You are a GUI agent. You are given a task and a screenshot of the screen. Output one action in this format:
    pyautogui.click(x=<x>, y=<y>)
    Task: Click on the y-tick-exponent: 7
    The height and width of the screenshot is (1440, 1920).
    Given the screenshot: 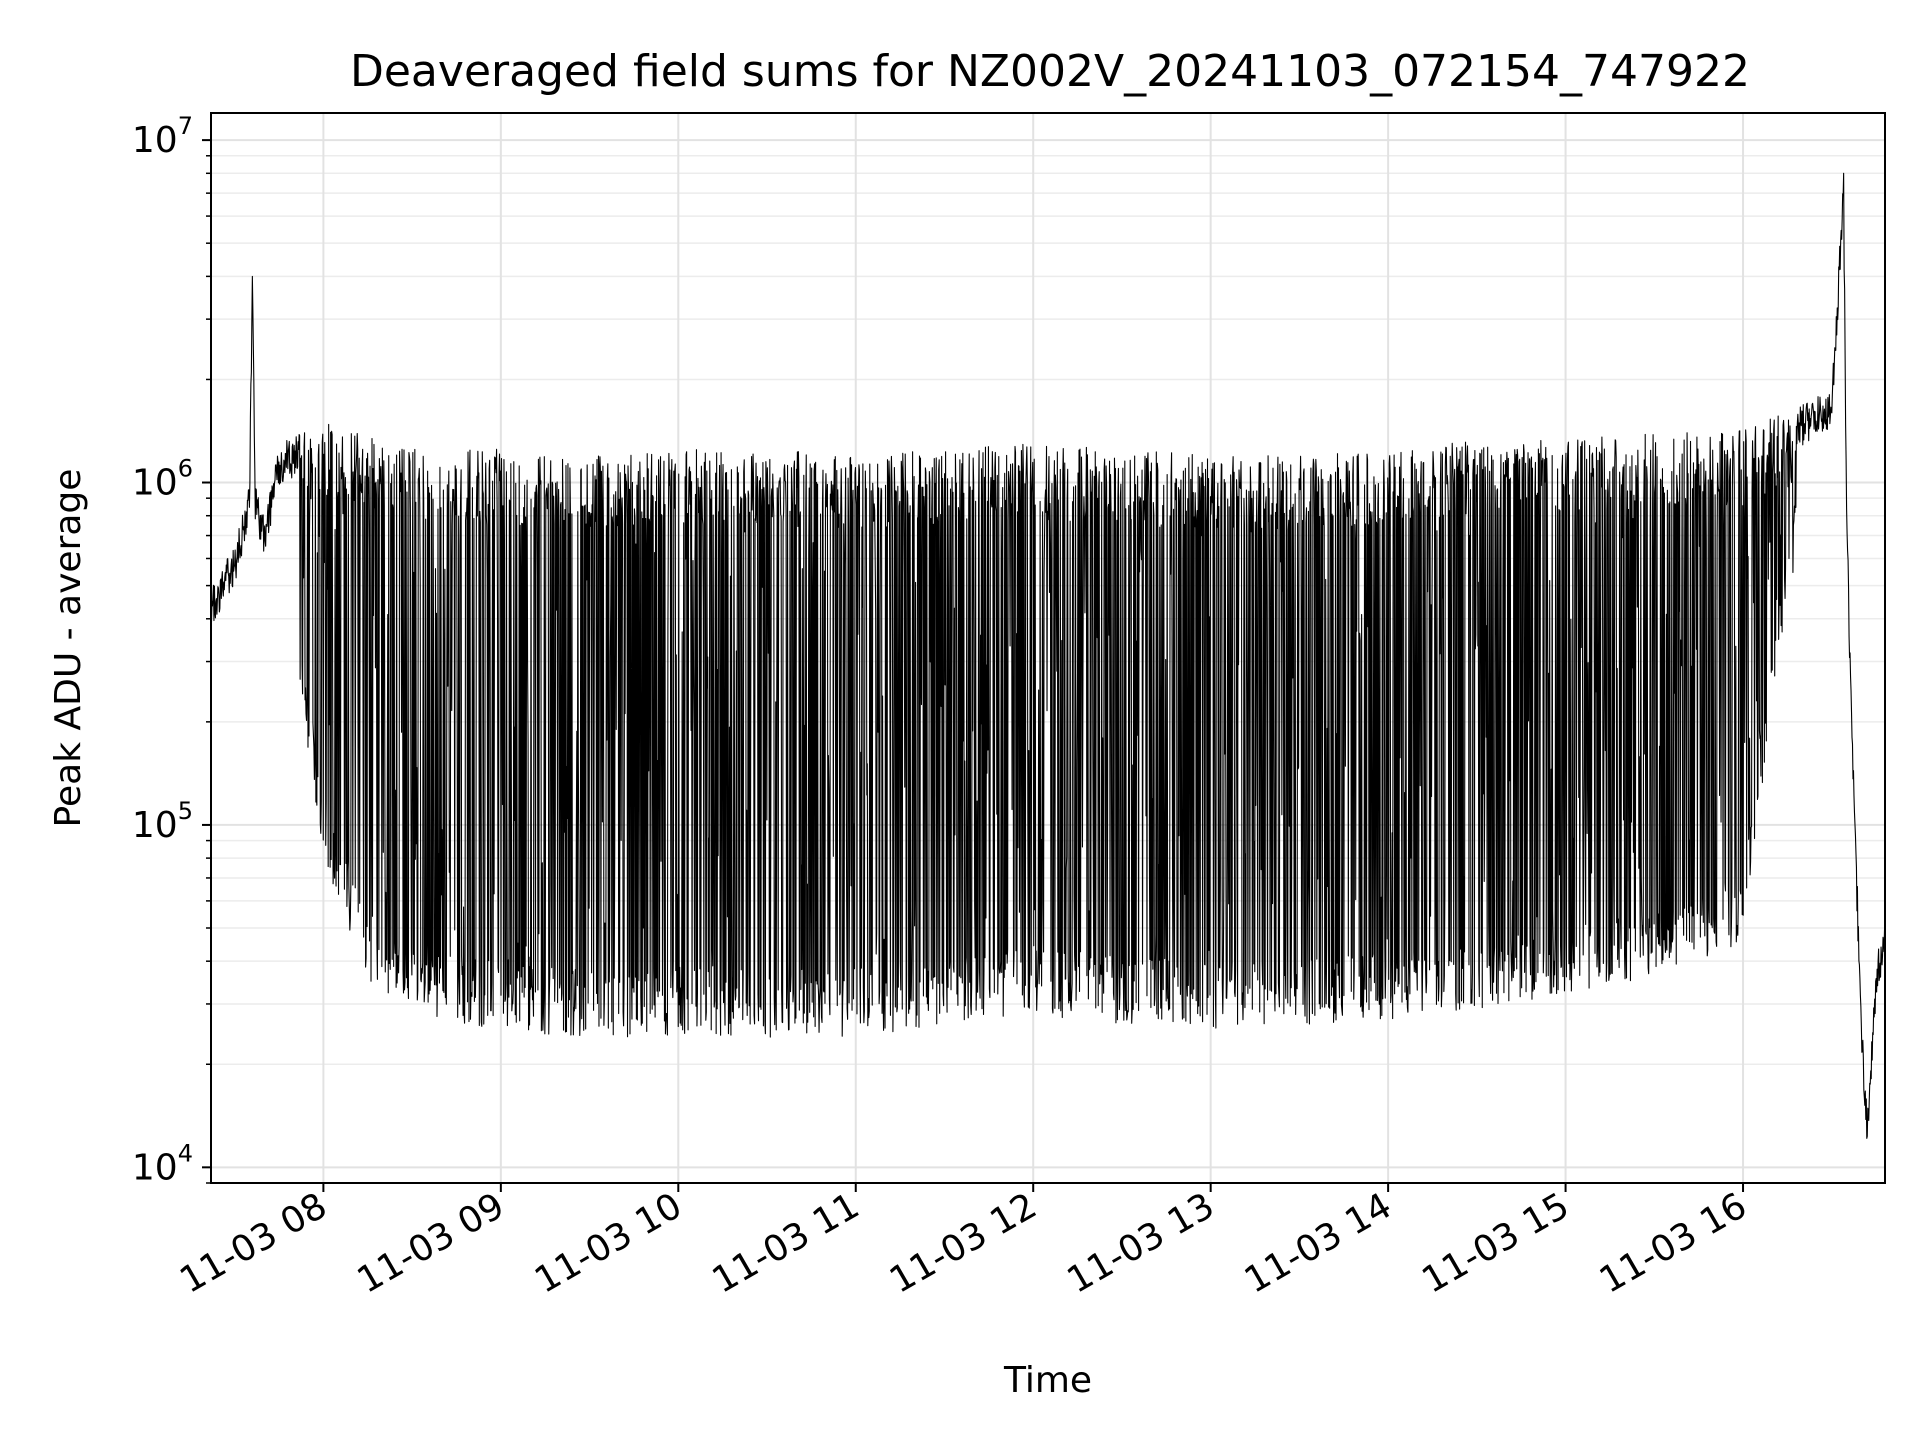 What is the action you would take?
    pyautogui.click(x=185, y=126)
    